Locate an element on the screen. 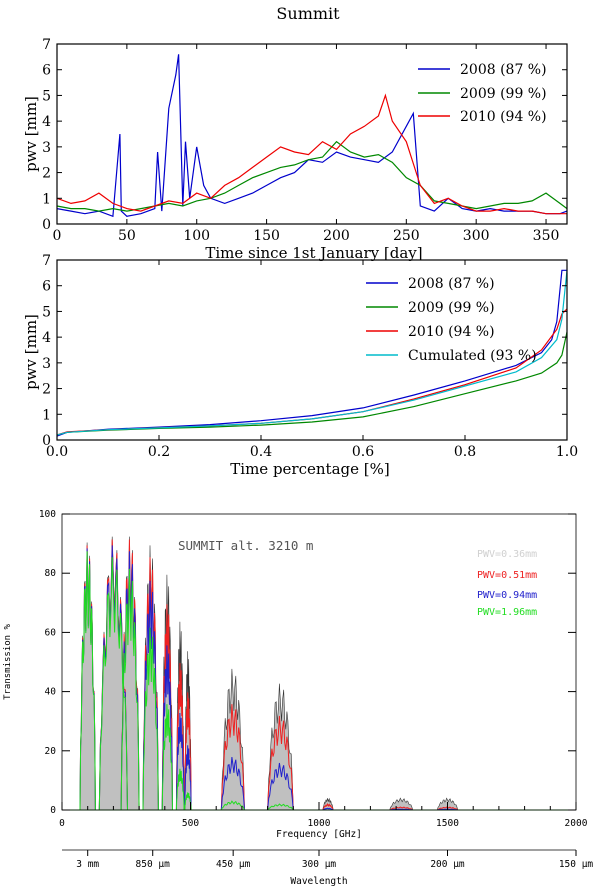  c1-xlabel: Time since 1st January [day] is located at coordinates (313, 253).